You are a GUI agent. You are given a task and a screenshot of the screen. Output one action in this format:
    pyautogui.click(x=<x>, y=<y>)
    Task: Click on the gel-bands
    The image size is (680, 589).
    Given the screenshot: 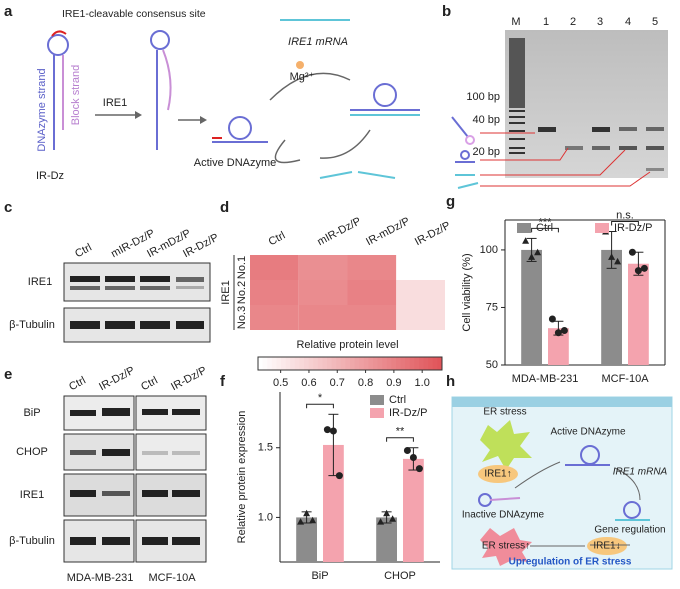 What is the action you would take?
    pyautogui.click(x=586, y=104)
    